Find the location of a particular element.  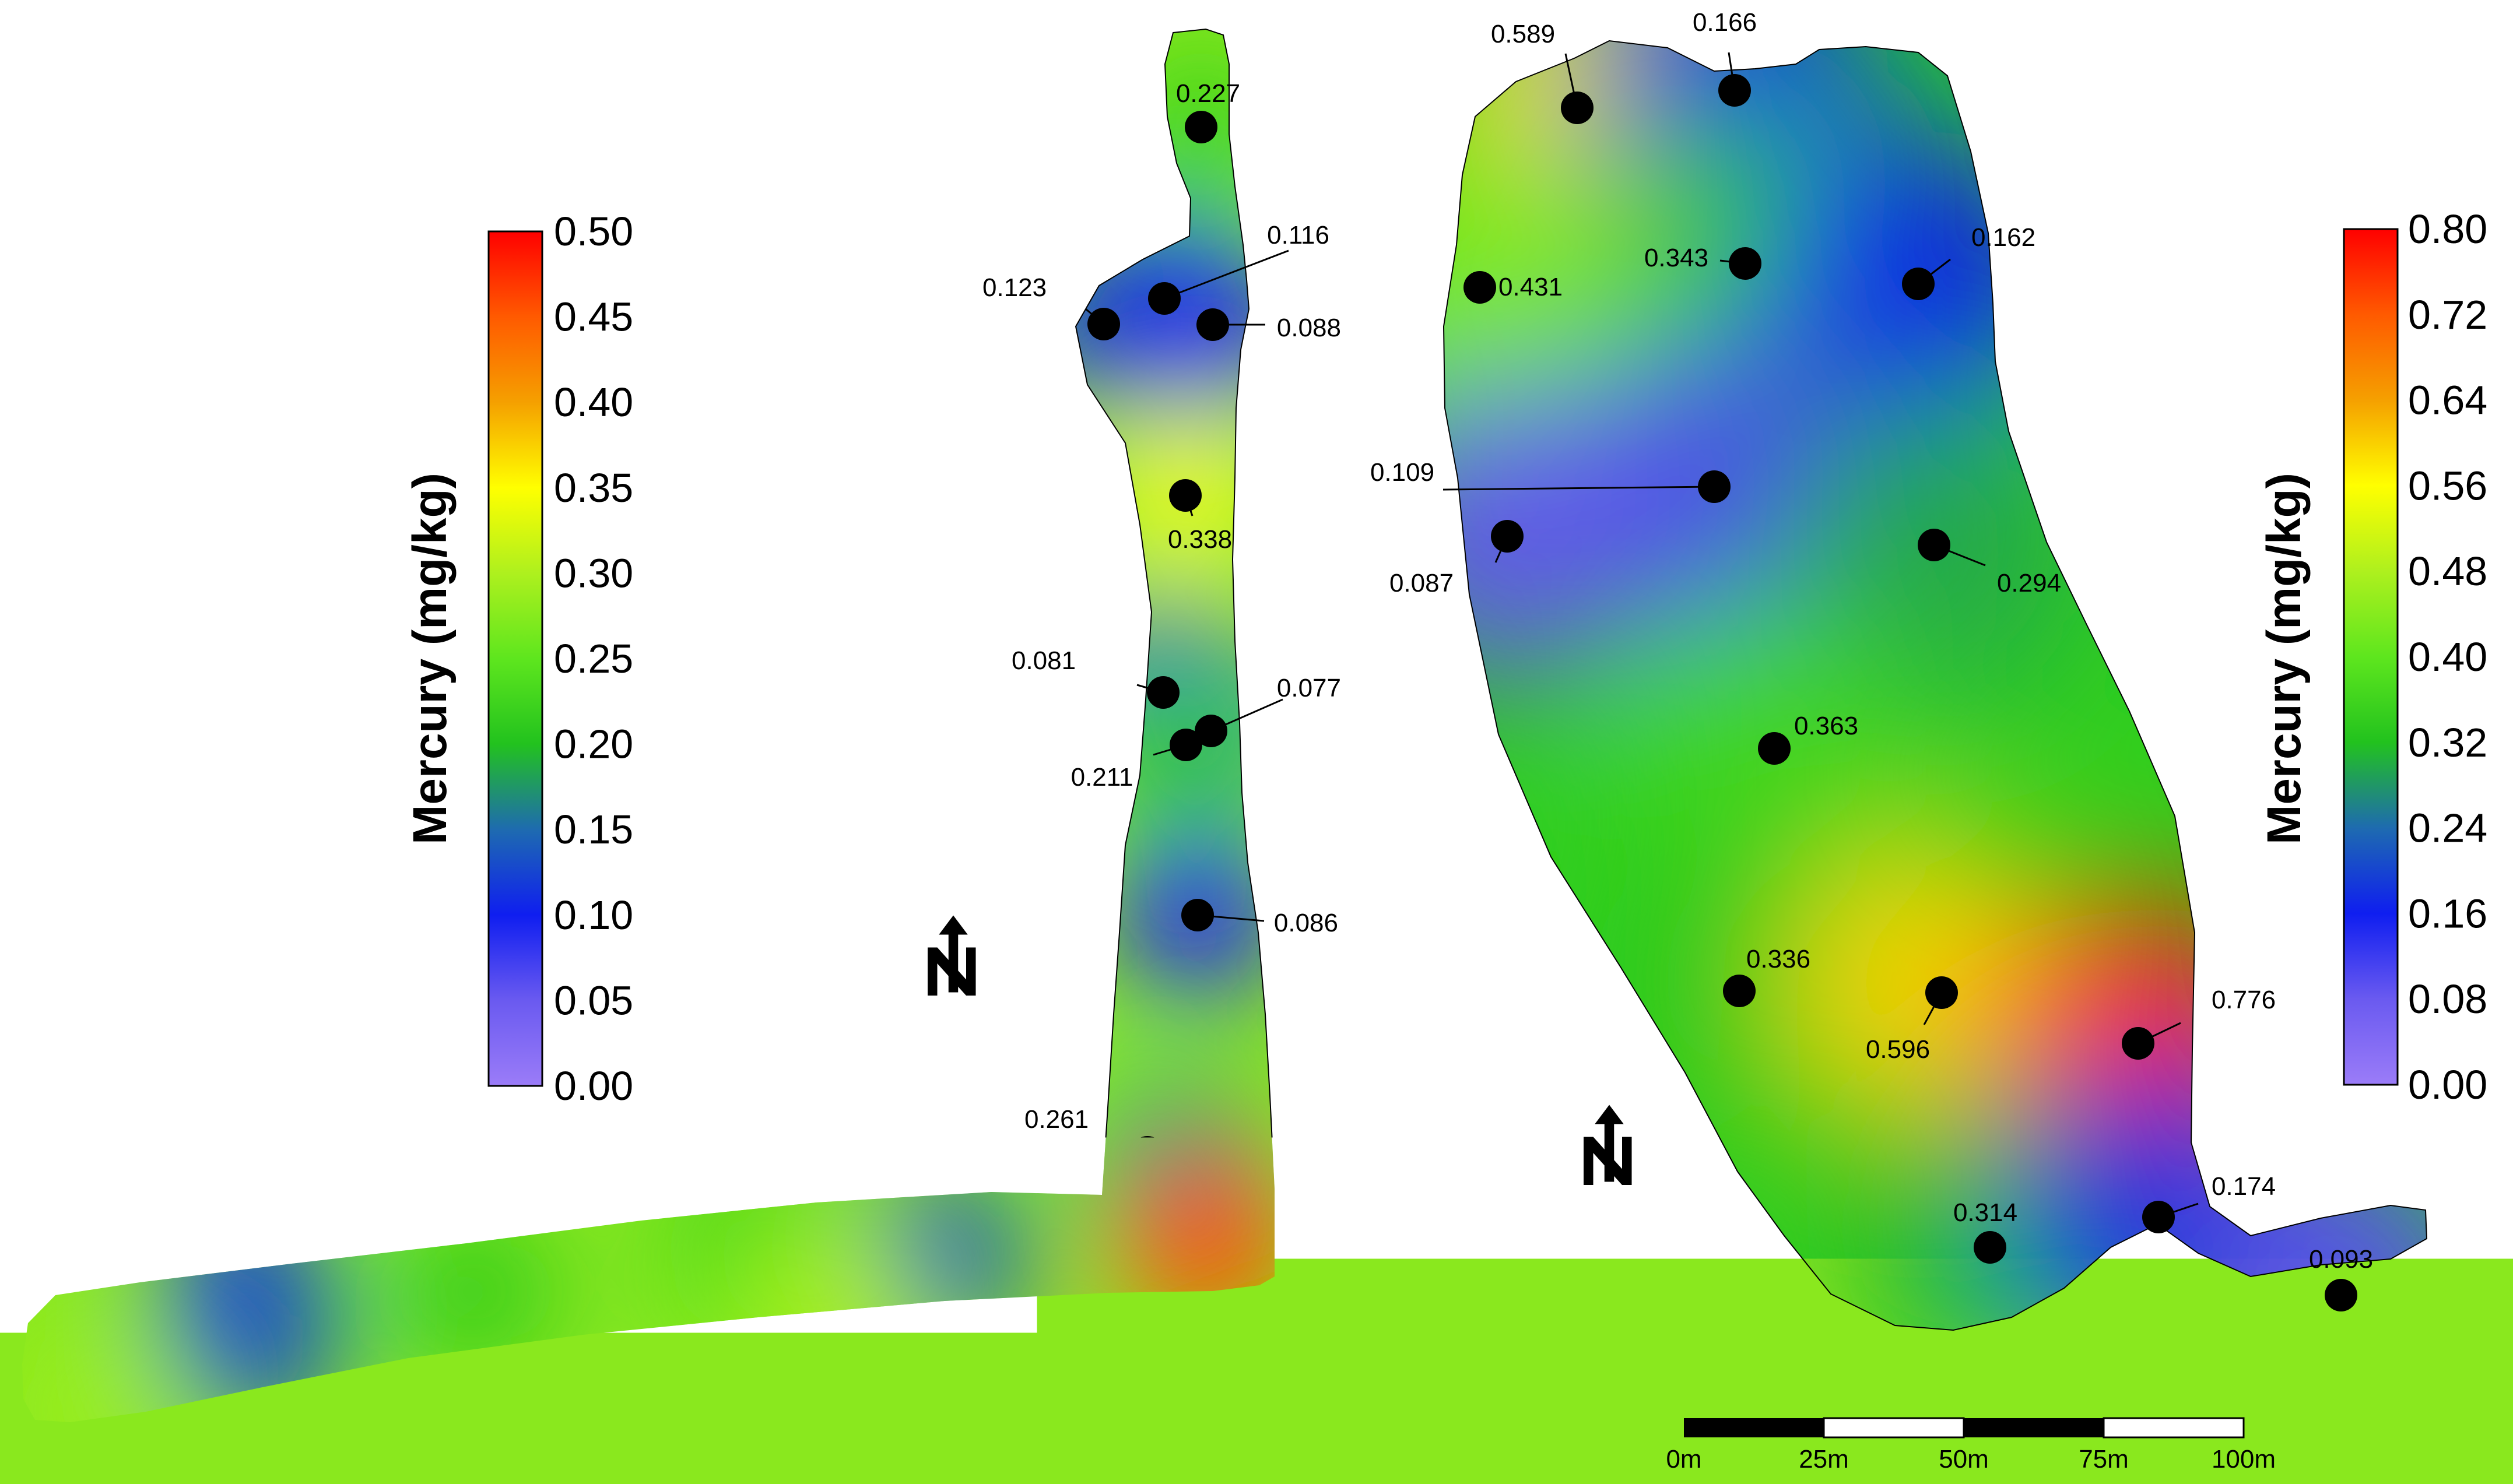

sample-value-label: 0.363 is located at coordinates (1826, 726).